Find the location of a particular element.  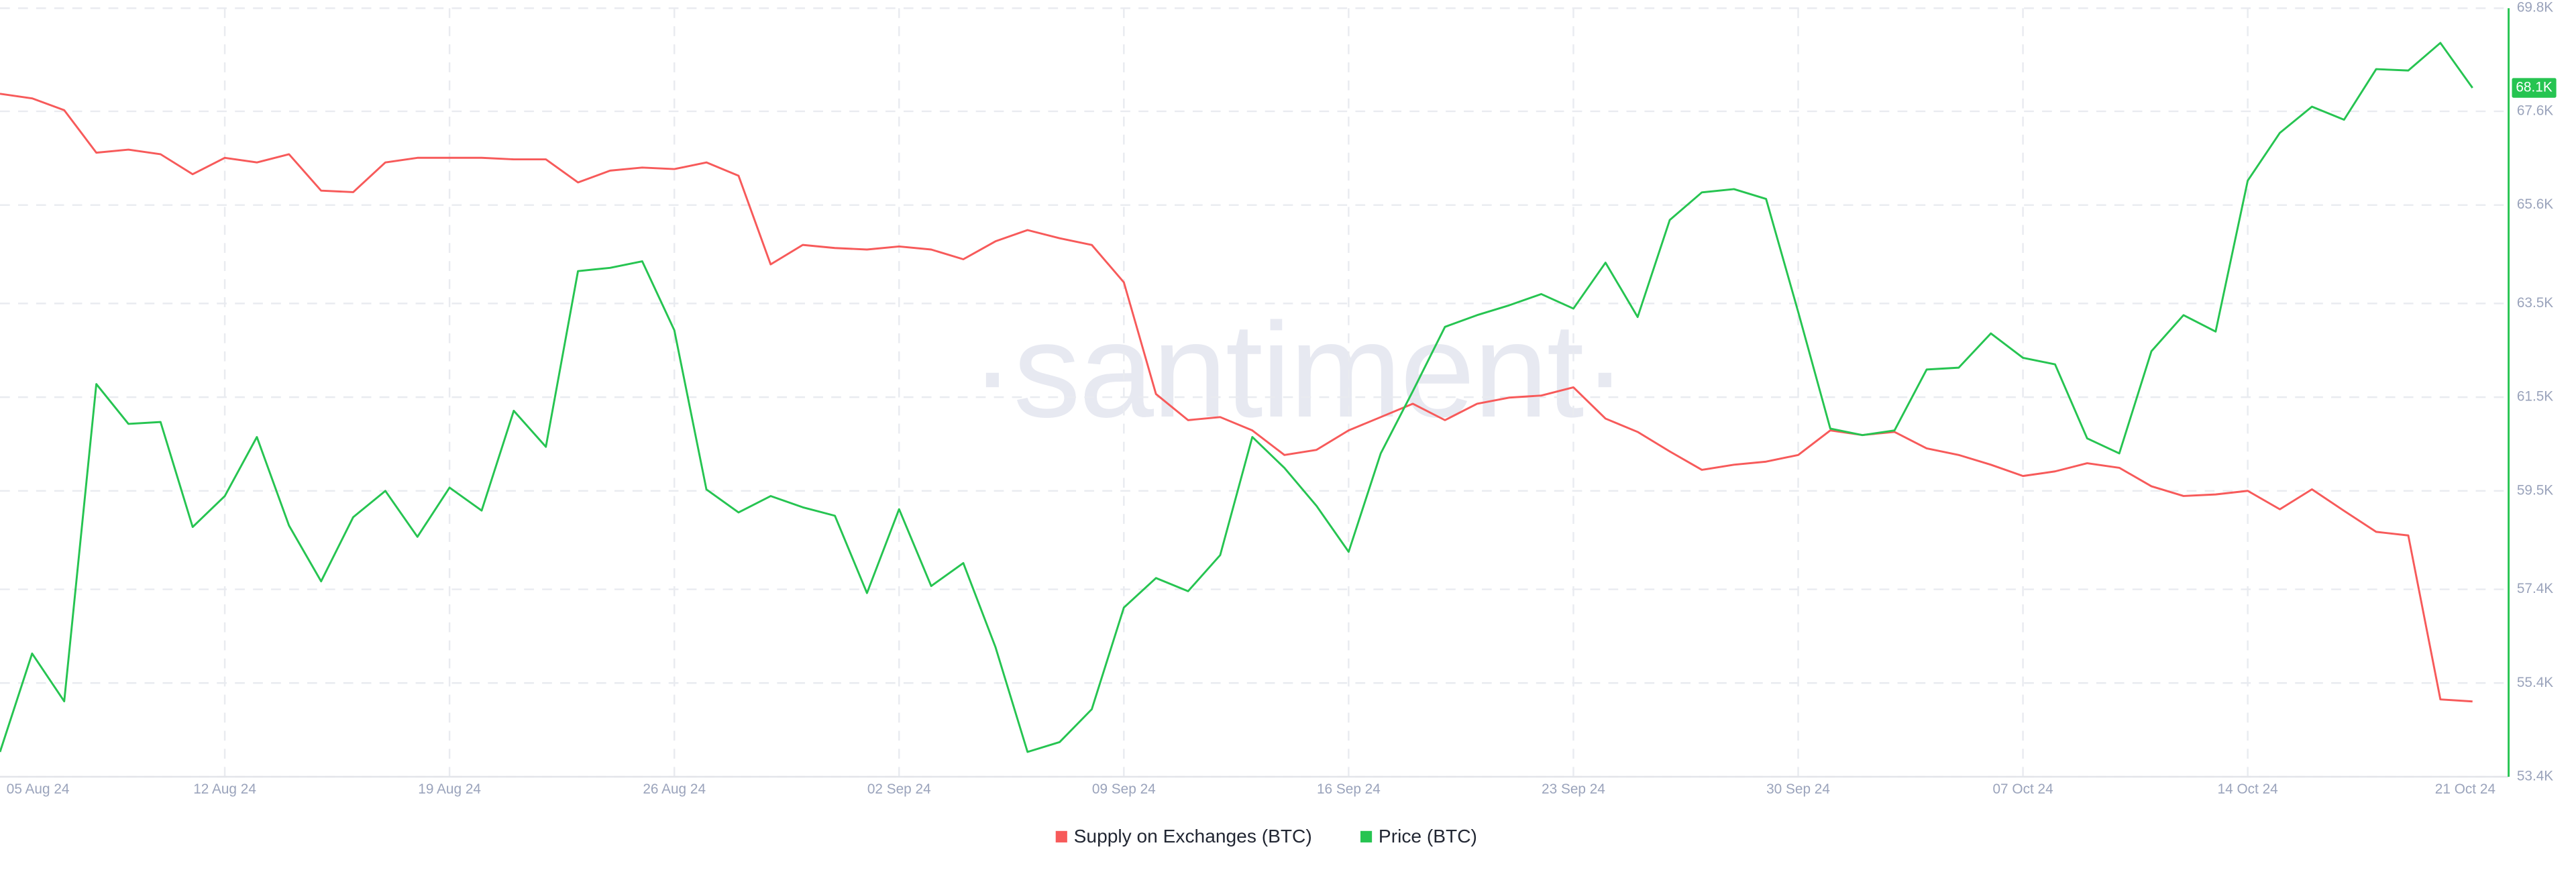

y-tick-label: 69.8K is located at coordinates (2535, 8).